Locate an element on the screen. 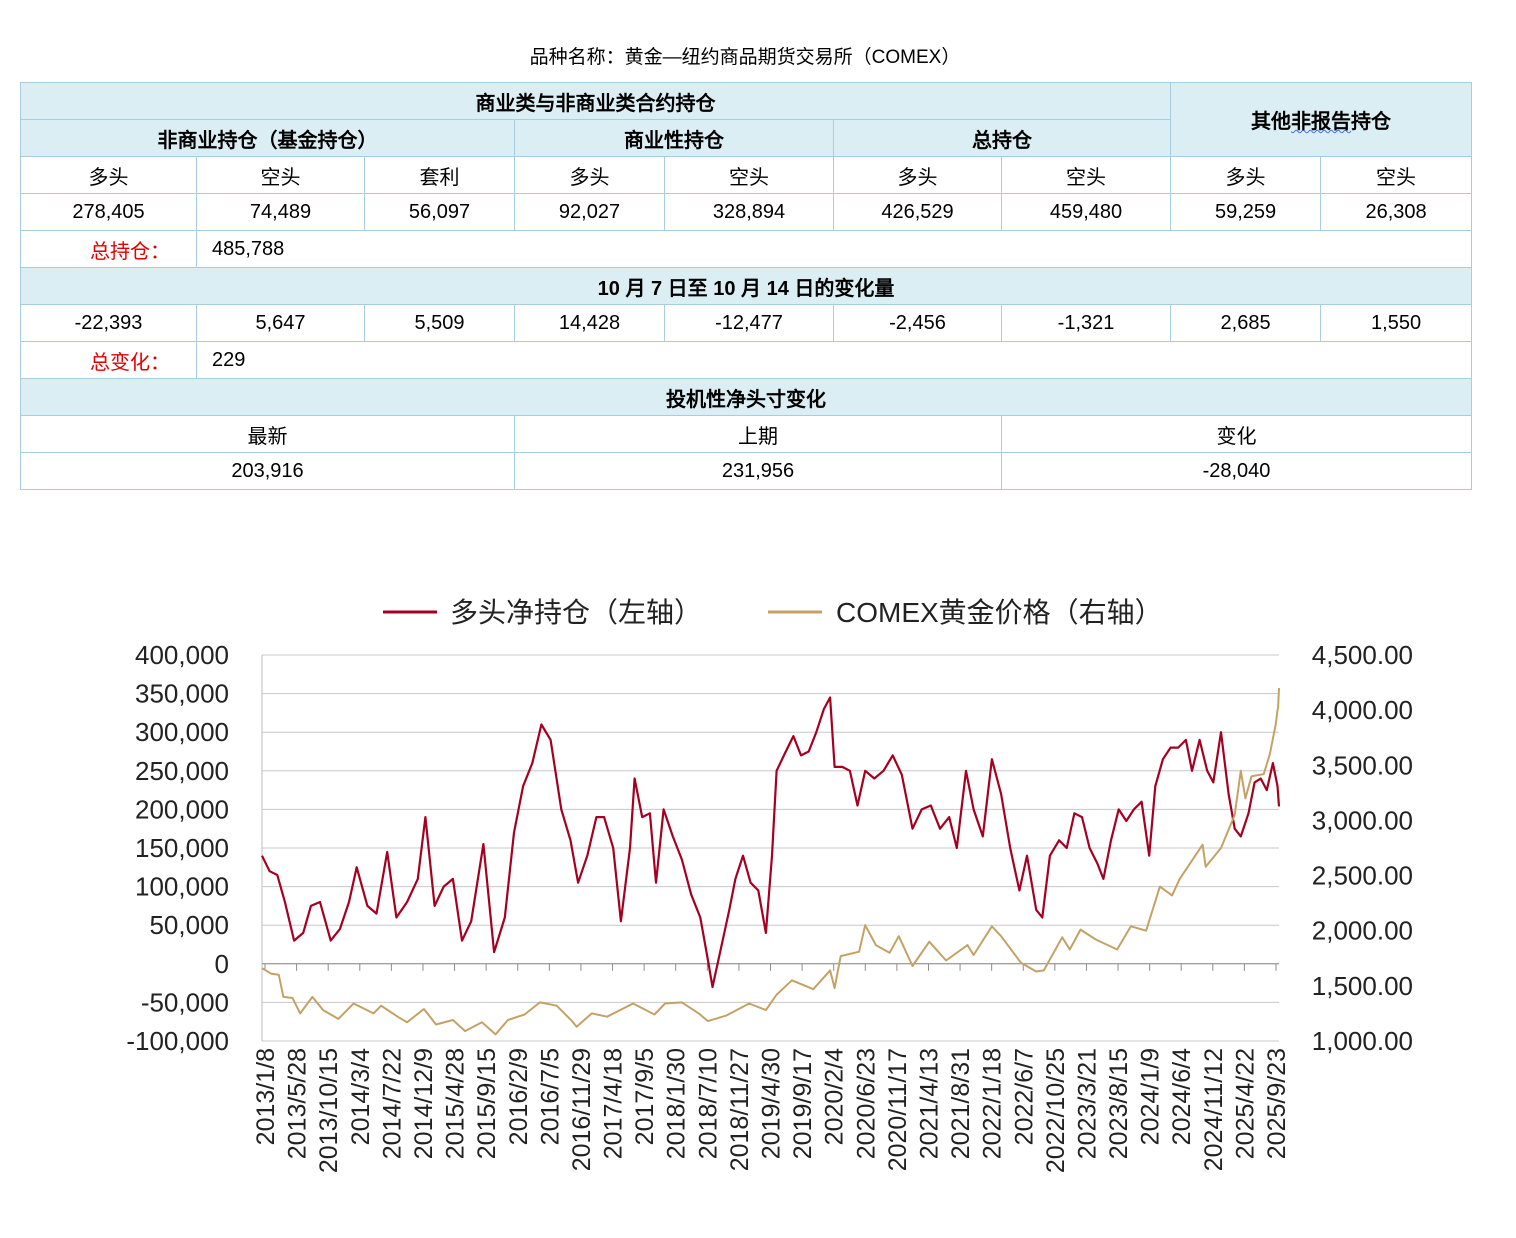 The height and width of the screenshot is (1238, 1516). position-value: 59,259 is located at coordinates (1246, 212).